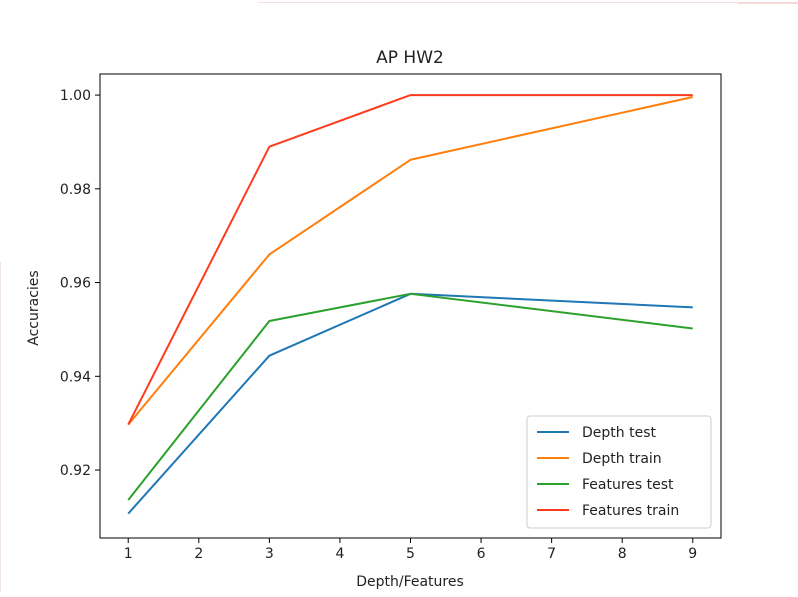  Describe the element at coordinates (551, 554) in the screenshot. I see `x-tick-label: 7` at that location.